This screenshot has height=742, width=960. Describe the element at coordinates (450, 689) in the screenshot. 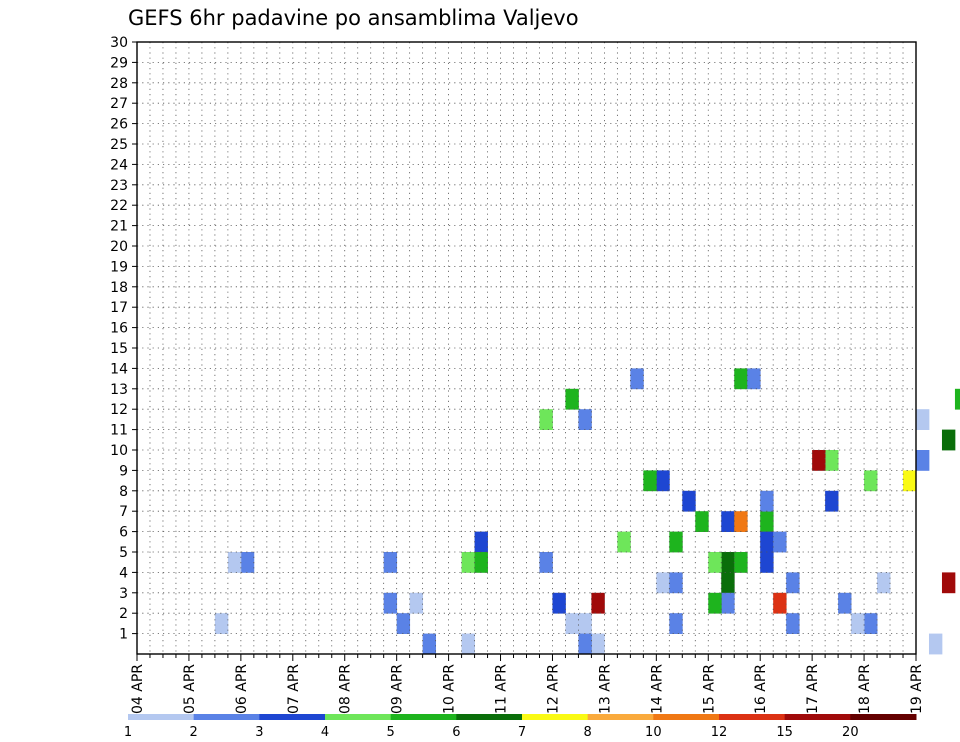

I see `x-tick-label: 10 APR` at that location.